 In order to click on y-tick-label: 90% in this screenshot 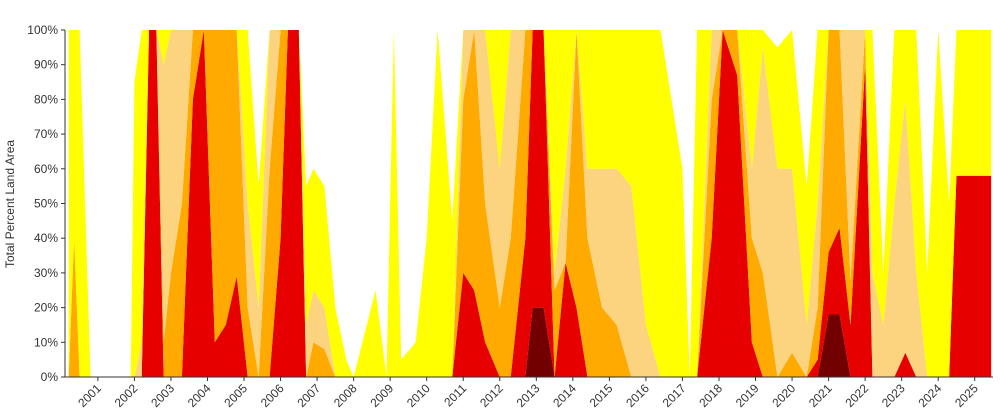, I will do `click(46, 65)`.